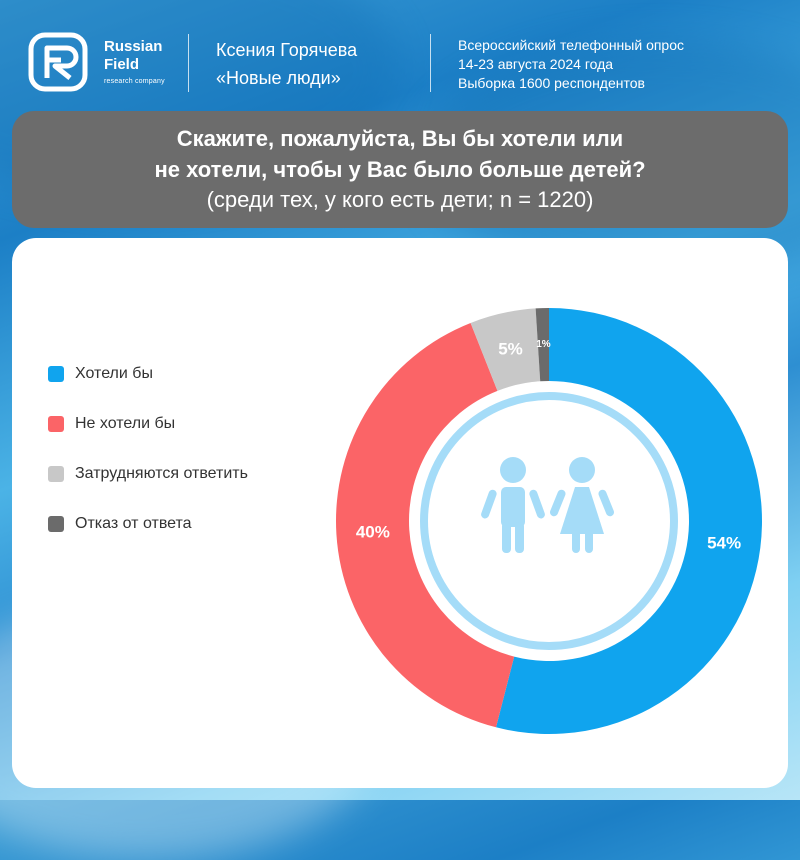 The height and width of the screenshot is (860, 800). I want to click on children-icon, so click(547, 505).